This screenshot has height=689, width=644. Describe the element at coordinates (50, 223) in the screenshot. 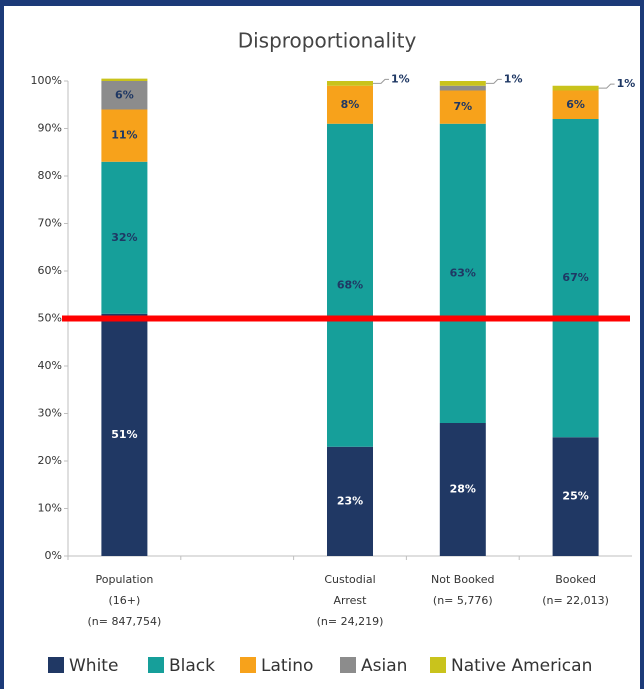

I see `y-tick-label: 70%` at that location.